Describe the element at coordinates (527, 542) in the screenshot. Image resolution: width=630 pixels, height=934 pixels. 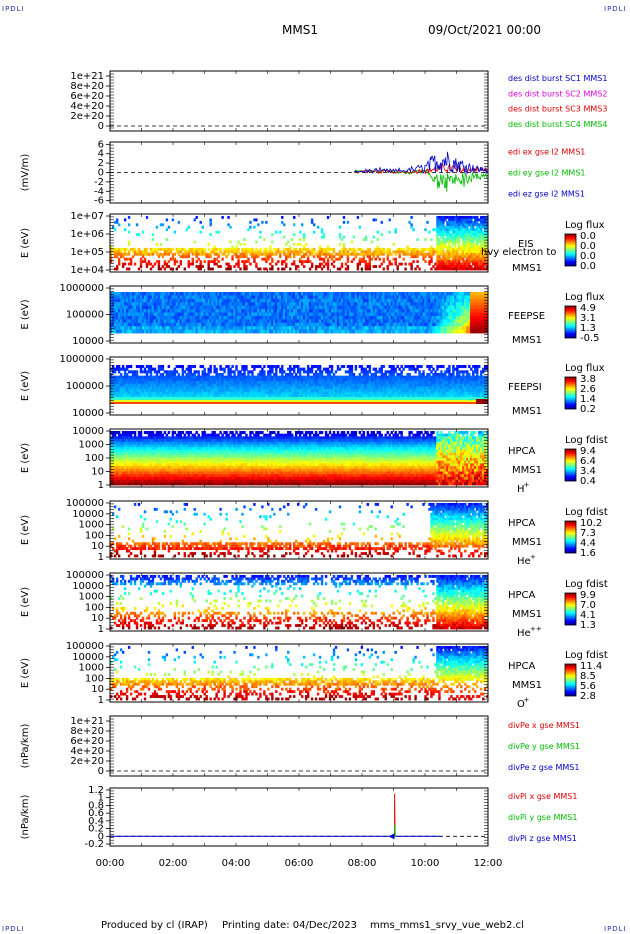
I see `hpca-he1-spacecraft: MMS1` at that location.